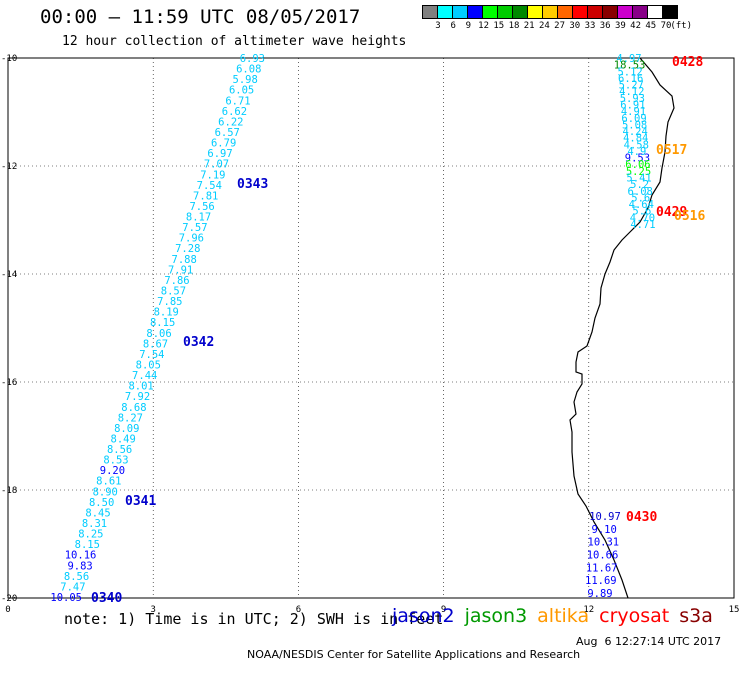 Image resolution: width=740 pixels, height=674 pixels. What do you see at coordinates (588, 610) in the screenshot?
I see `x-tick-label: 12` at bounding box center [588, 610].